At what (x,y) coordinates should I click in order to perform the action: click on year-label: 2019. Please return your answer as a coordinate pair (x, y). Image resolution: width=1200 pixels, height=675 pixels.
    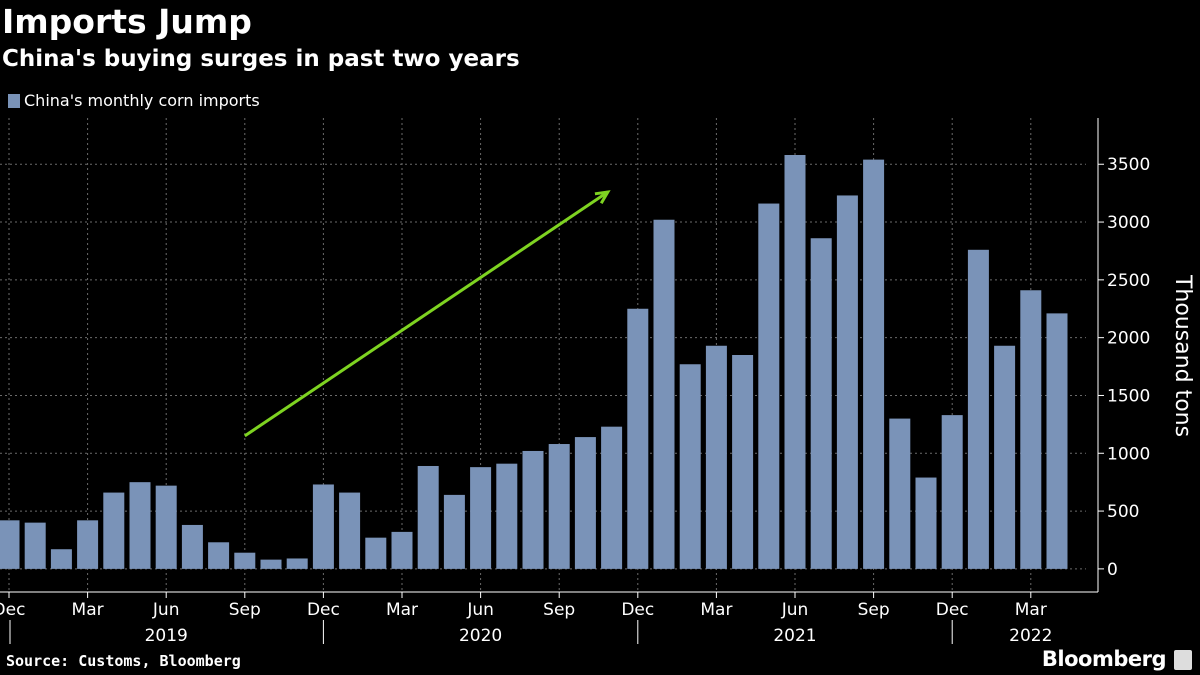
    Looking at the image, I should click on (166, 636).